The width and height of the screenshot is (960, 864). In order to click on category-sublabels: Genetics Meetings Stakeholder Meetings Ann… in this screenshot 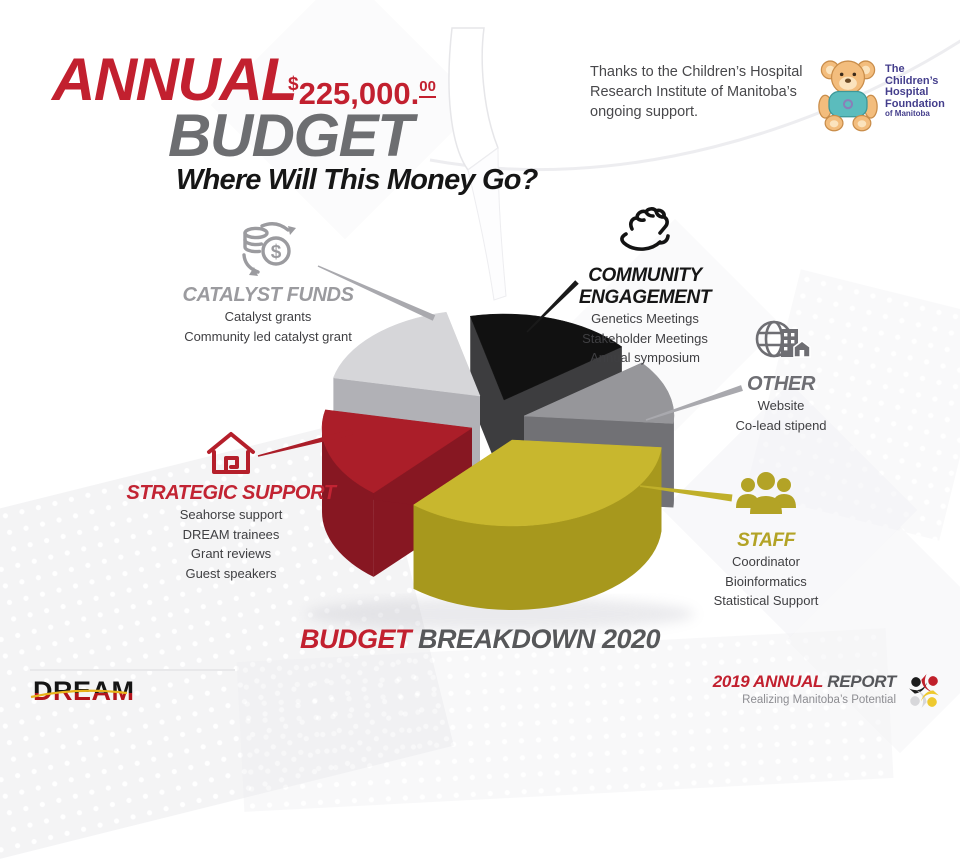, I will do `click(645, 338)`.